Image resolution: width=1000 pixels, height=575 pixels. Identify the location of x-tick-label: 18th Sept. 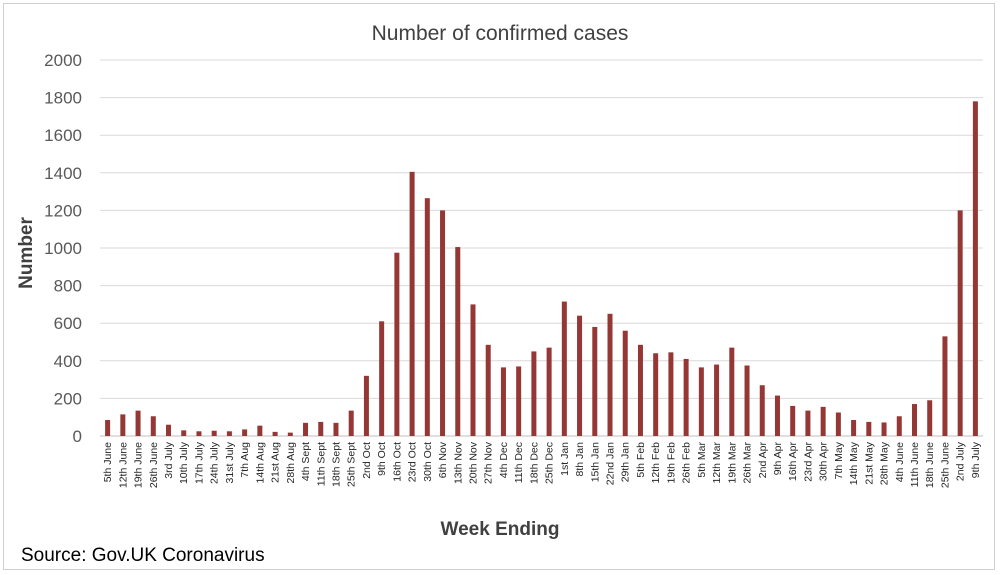
(336, 464).